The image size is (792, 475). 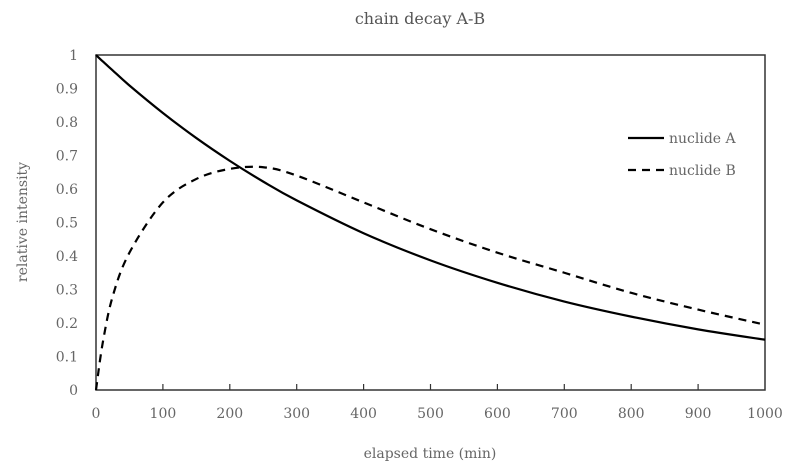 What do you see at coordinates (703, 139) in the screenshot?
I see `legend-label-nuclide-a: nuclide A` at bounding box center [703, 139].